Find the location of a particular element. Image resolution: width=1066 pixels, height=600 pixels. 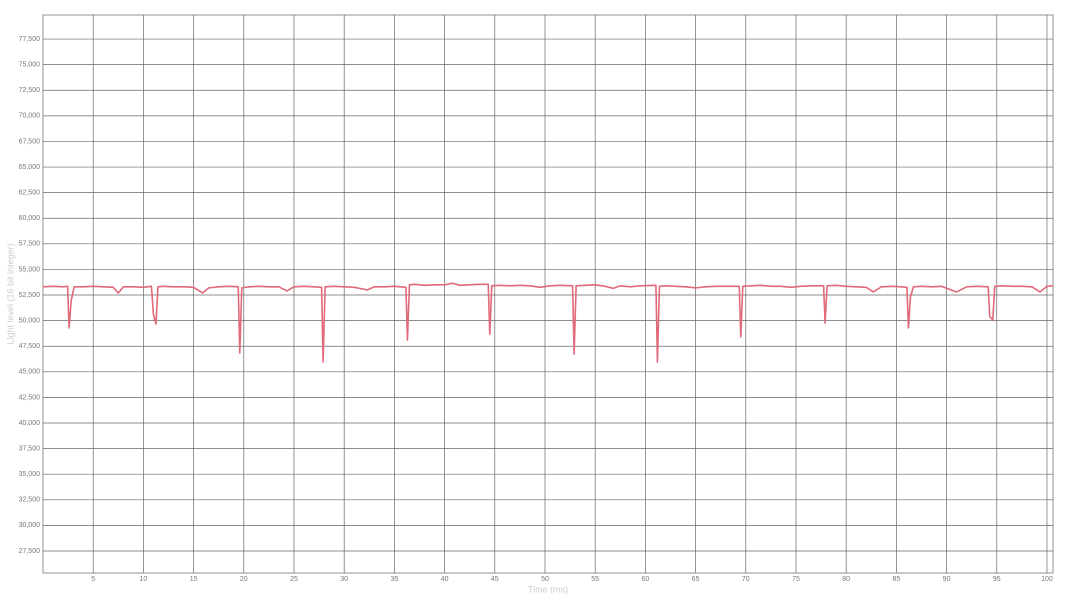

y-tick-label: 77,500 is located at coordinates (30, 39).